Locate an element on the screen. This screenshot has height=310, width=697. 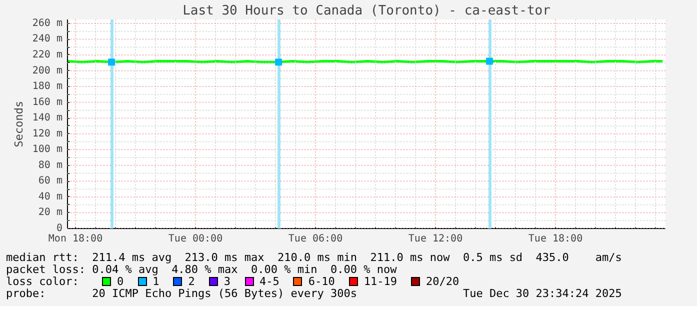
x-tick-label: Mon 18:00 is located at coordinates (75, 239).